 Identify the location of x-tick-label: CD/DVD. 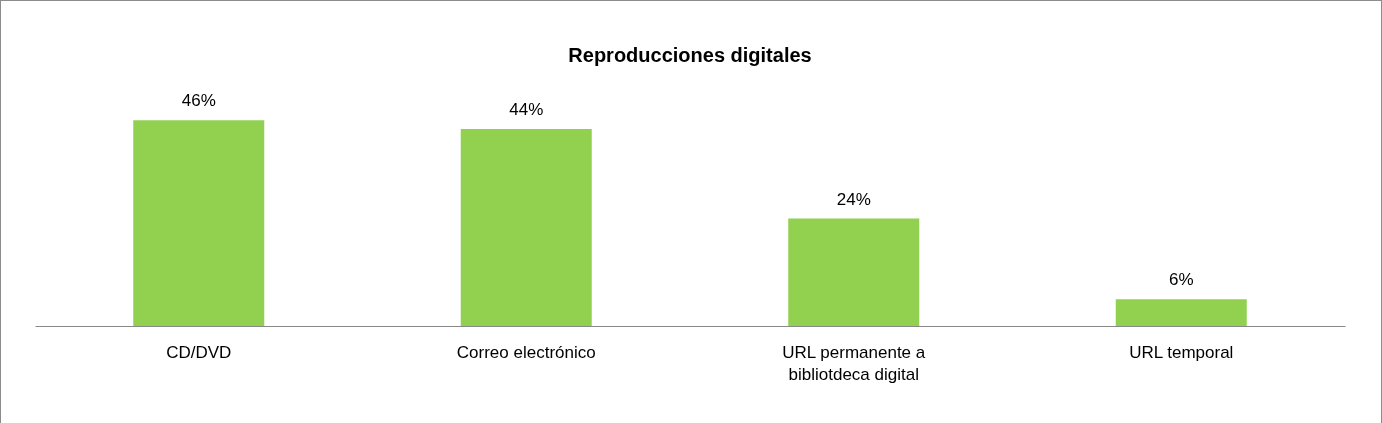
(199, 352).